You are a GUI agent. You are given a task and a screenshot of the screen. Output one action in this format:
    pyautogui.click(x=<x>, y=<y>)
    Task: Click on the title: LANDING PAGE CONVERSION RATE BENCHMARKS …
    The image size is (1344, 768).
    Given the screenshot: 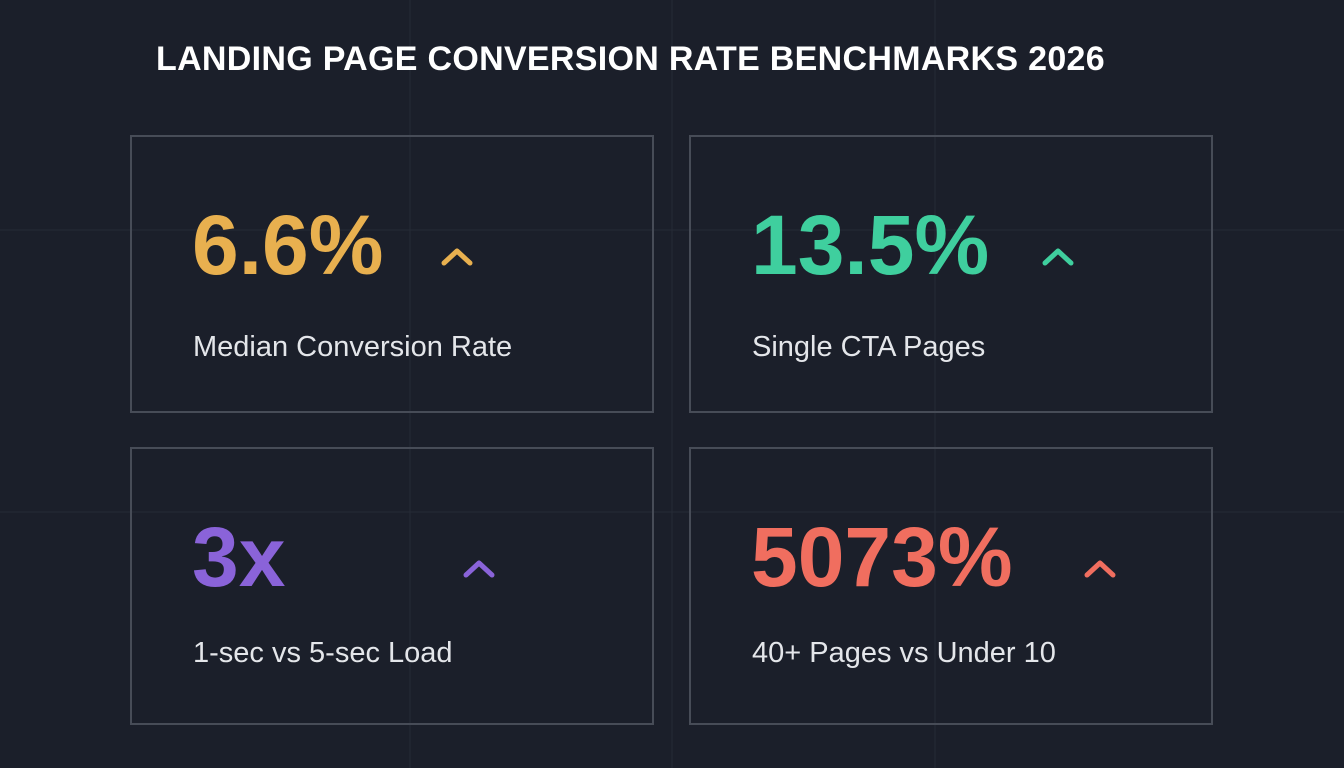 What is the action you would take?
    pyautogui.click(x=630, y=59)
    